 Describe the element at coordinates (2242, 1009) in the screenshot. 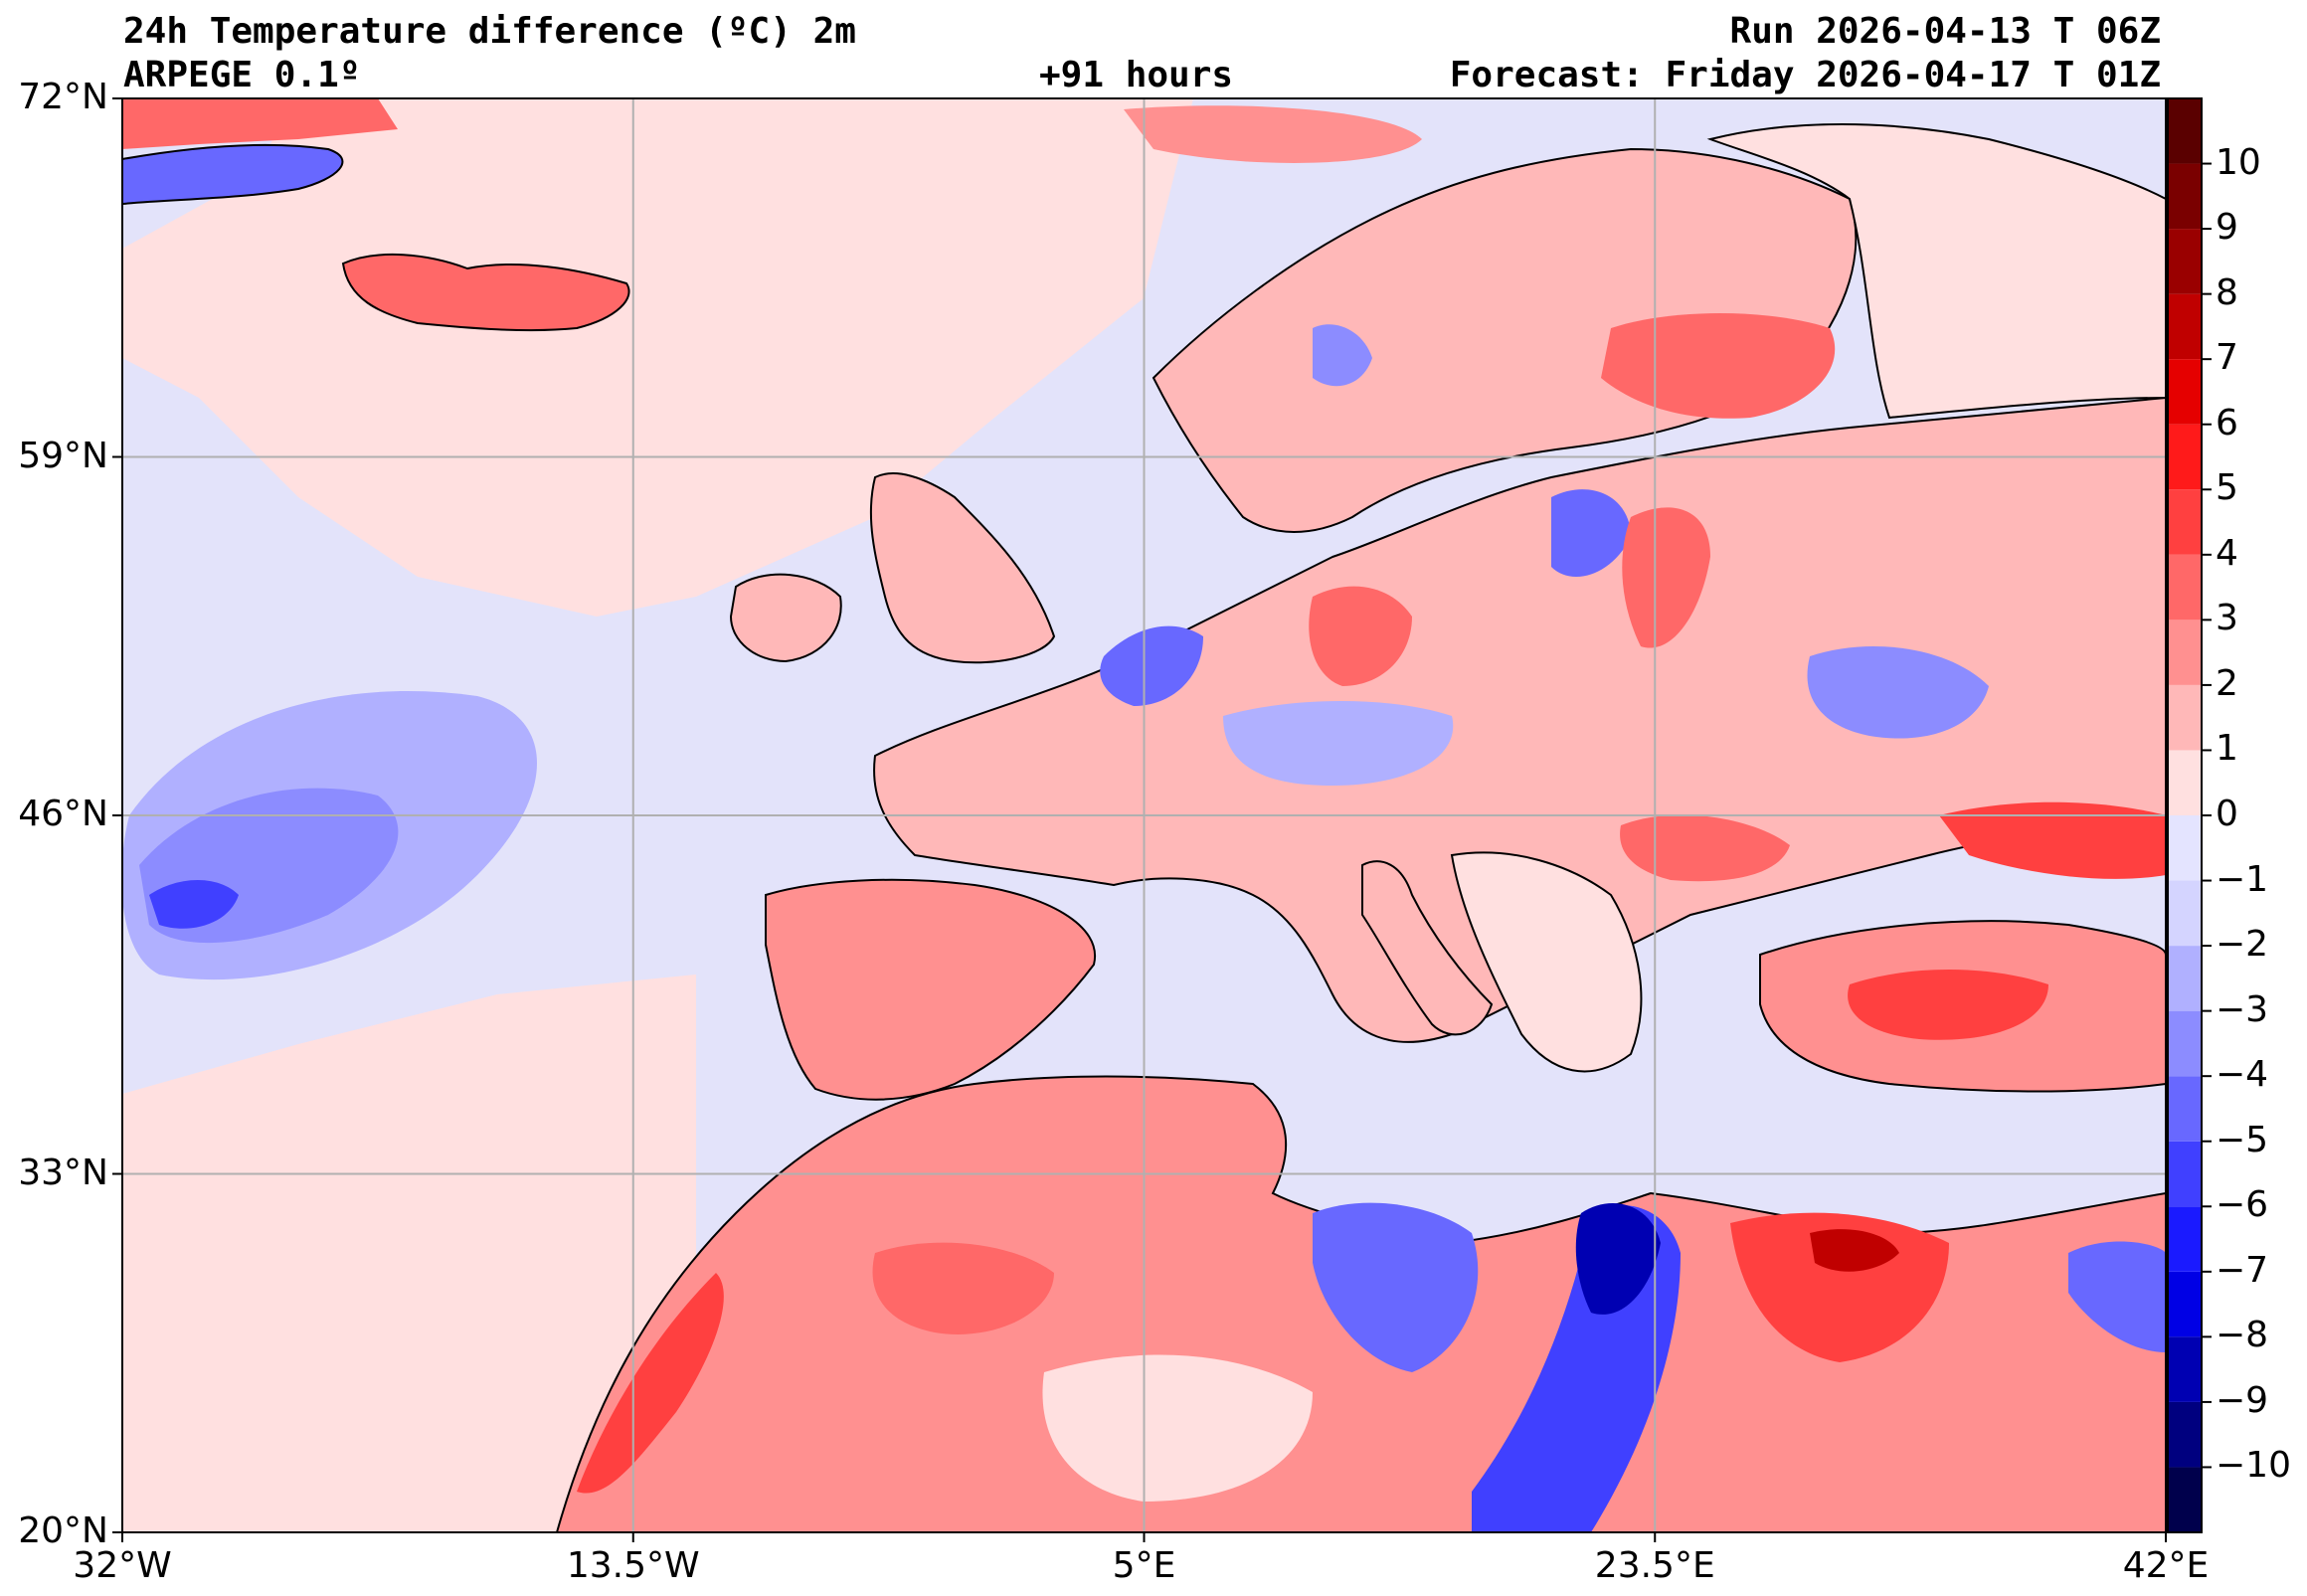

I see `colorbar-tick-label: −3` at that location.